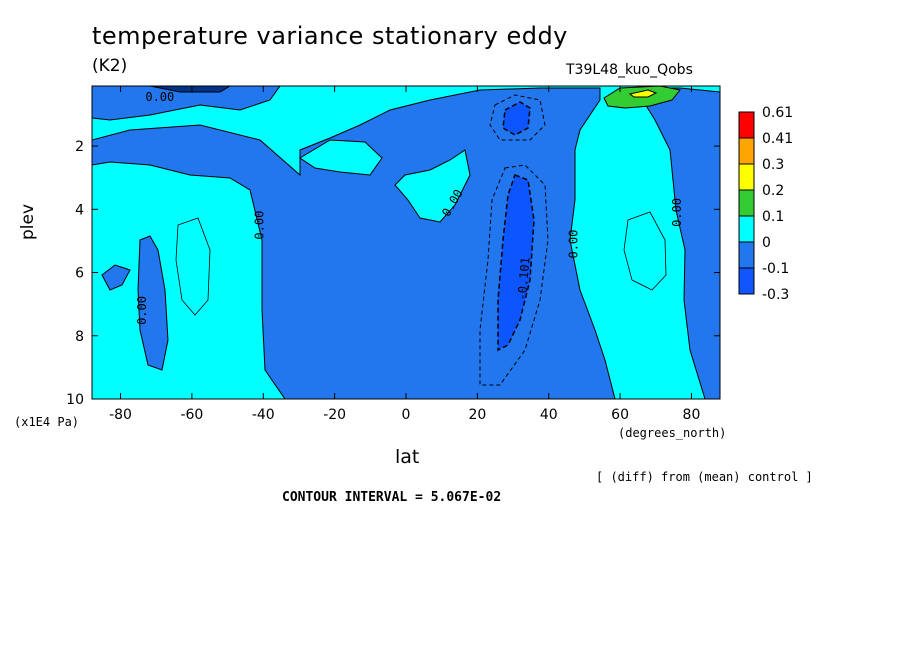 Image resolution: width=904 pixels, height=654 pixels. Describe the element at coordinates (432, 186) in the screenshot. I see `cyan-patch-center` at that location.